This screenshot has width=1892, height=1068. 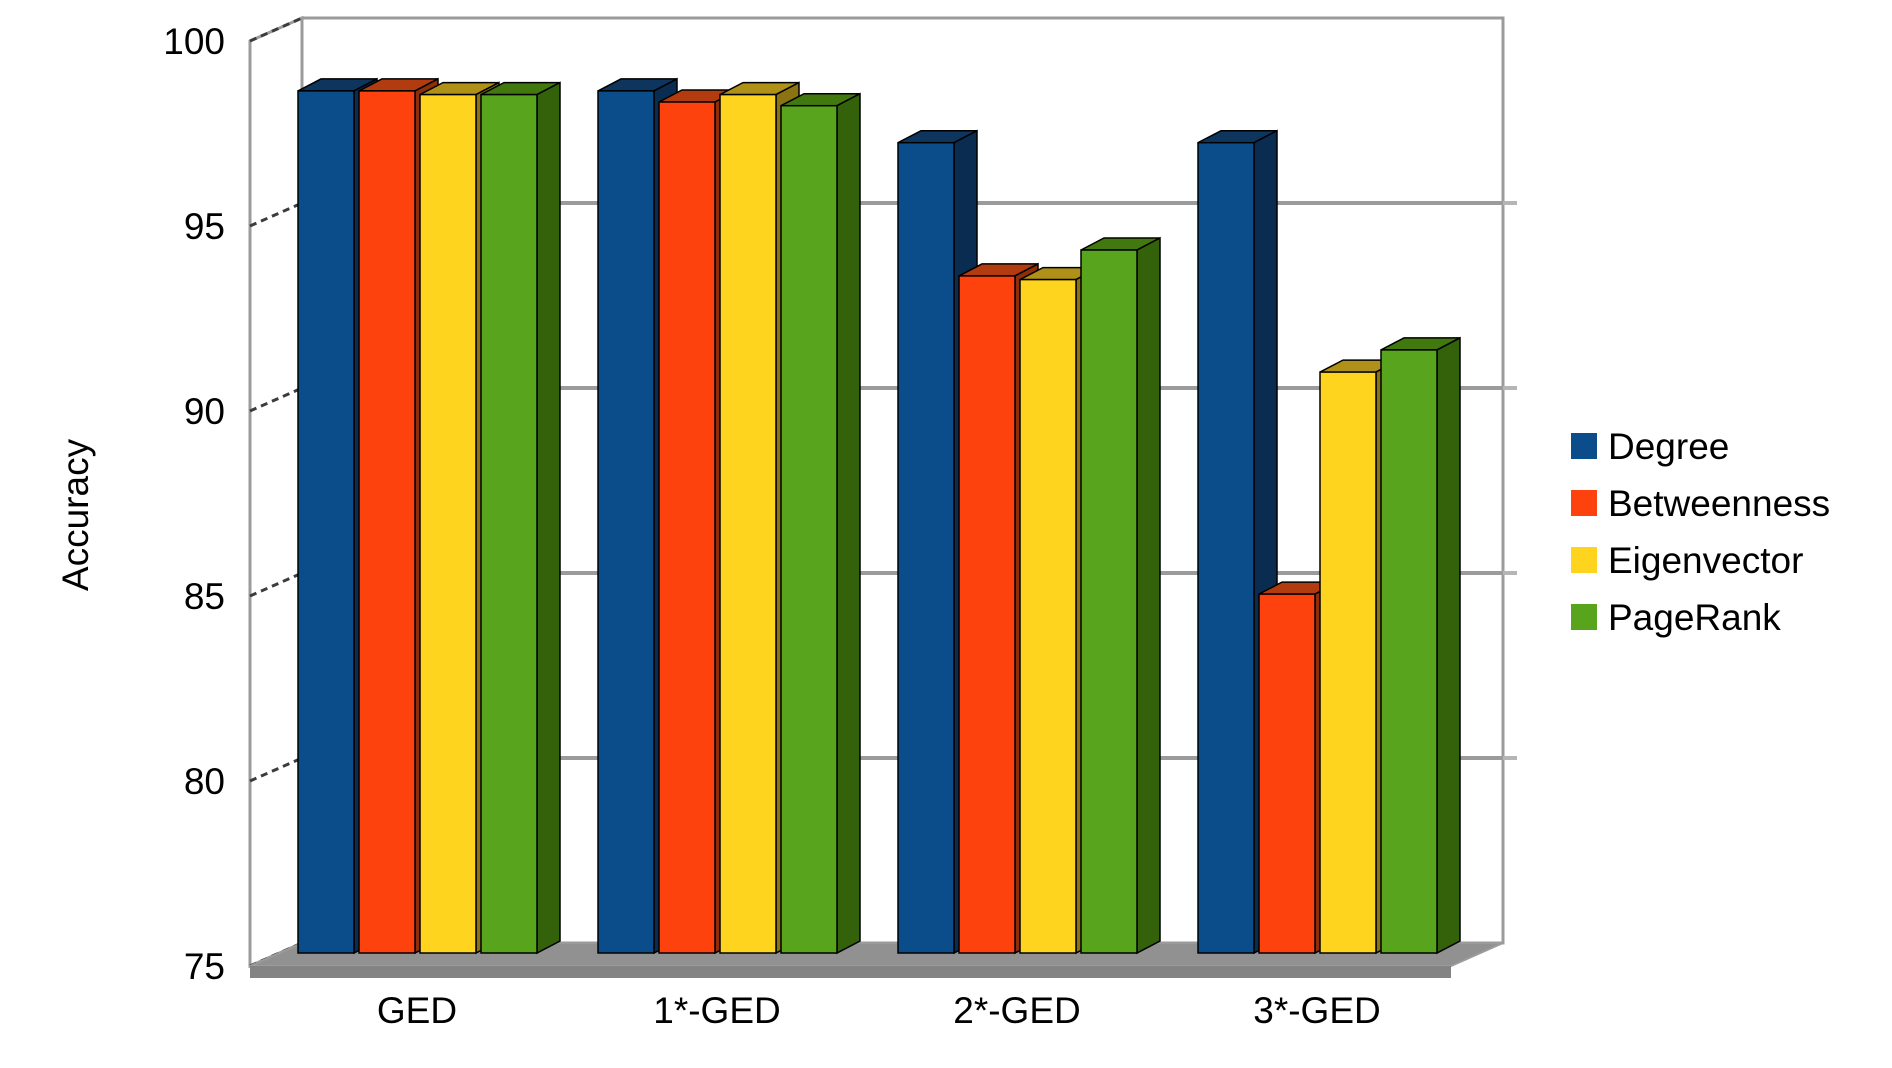 I want to click on legend-chip-eigenvector, so click(x=1584, y=560).